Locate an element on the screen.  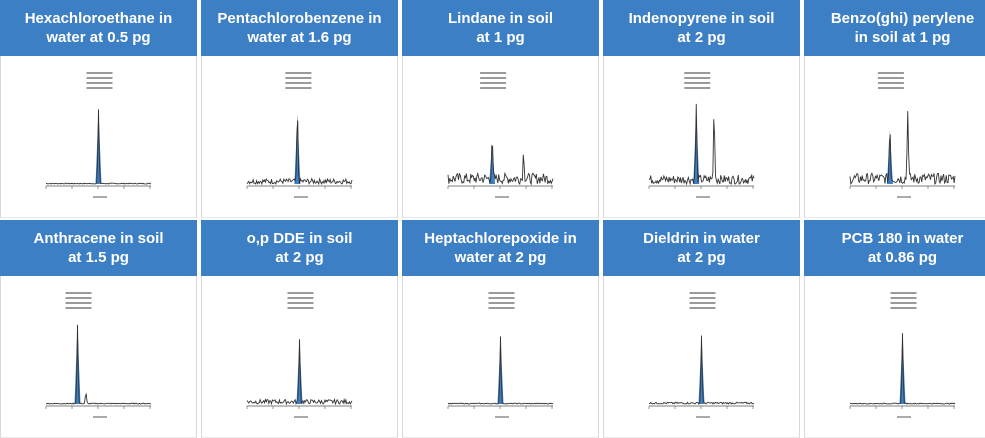
panel: Anthracene in soil at 1.5 pg is located at coordinates (98, 329).